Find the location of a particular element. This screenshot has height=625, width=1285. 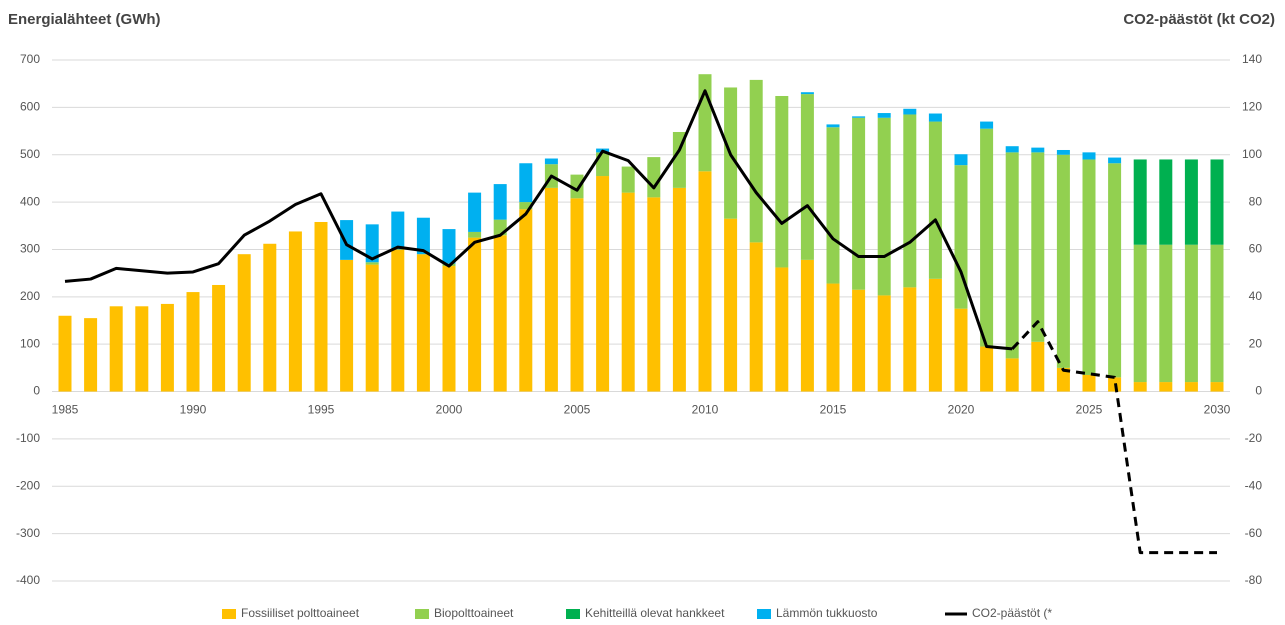

y-axis-title: Energialähteet (GWh) is located at coordinates (84, 19).